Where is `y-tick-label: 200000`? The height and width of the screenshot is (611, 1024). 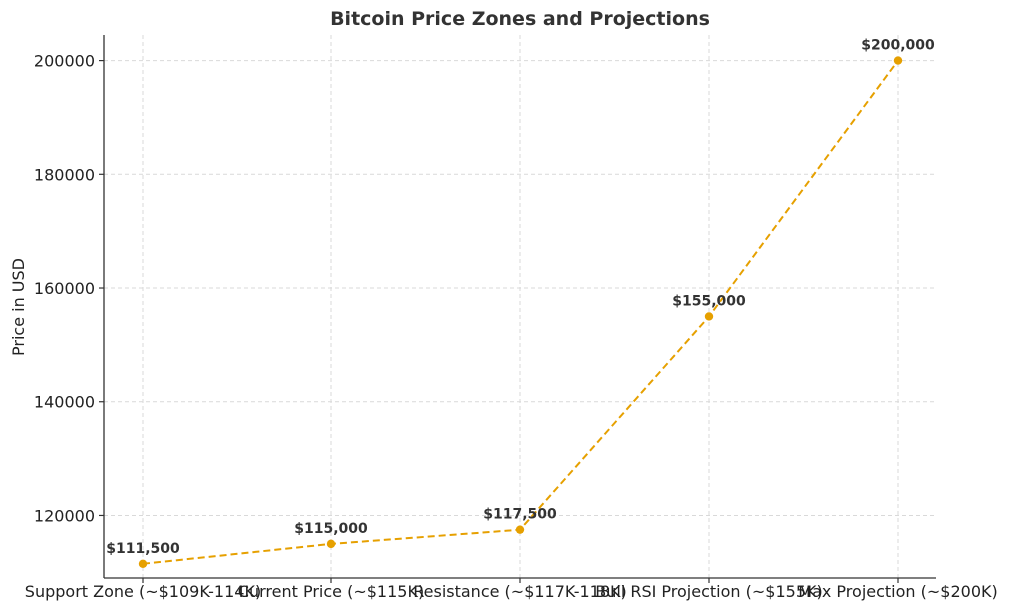 y-tick-label: 200000 is located at coordinates (64, 61).